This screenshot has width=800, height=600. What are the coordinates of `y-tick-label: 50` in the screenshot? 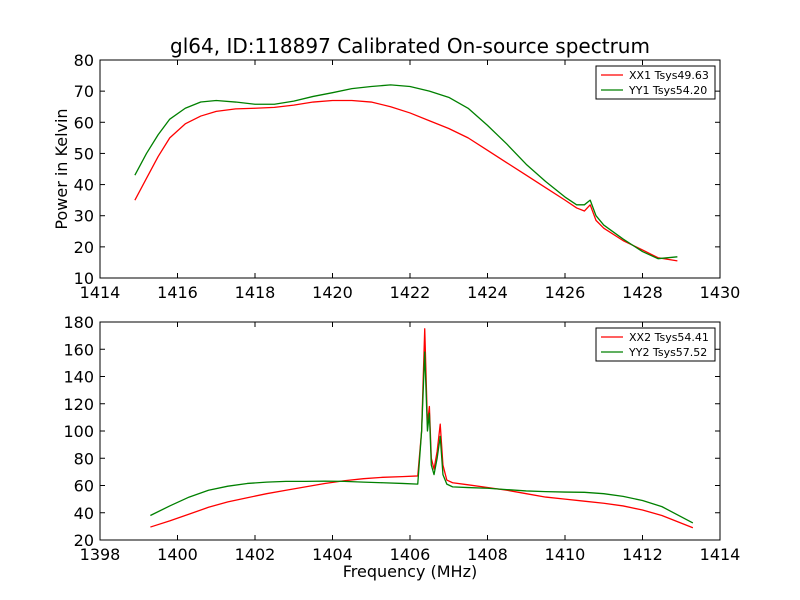 It's located at (84, 153).